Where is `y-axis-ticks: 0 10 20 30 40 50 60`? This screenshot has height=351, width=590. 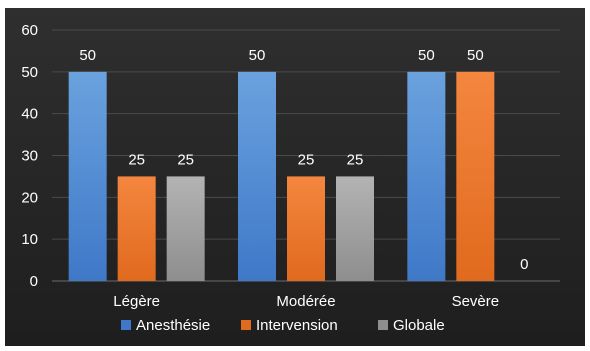
y-axis-ticks: 0 10 20 30 40 50 60 is located at coordinates (29, 156).